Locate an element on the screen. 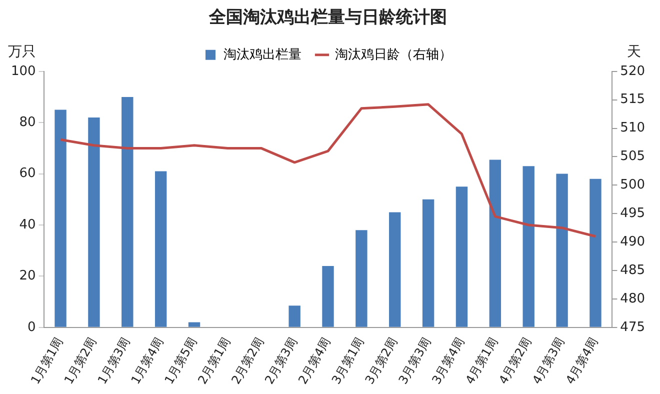 This screenshot has width=660, height=394. y-tick-label: 100 is located at coordinates (23, 71).